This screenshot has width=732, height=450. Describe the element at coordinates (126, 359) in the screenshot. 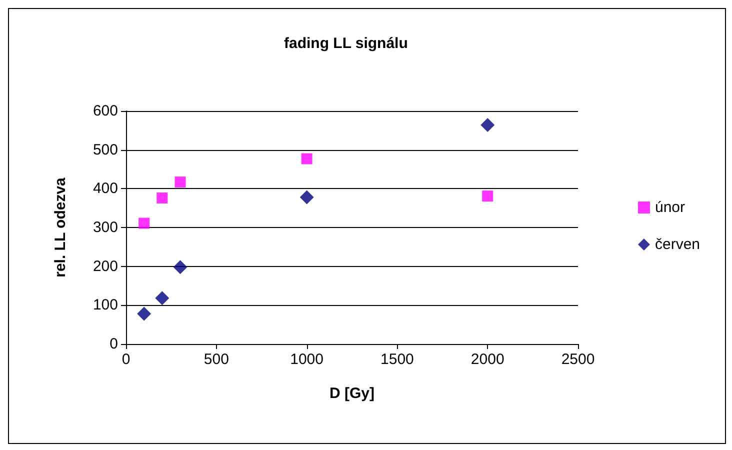

I see `x-tick-label: 0` at that location.